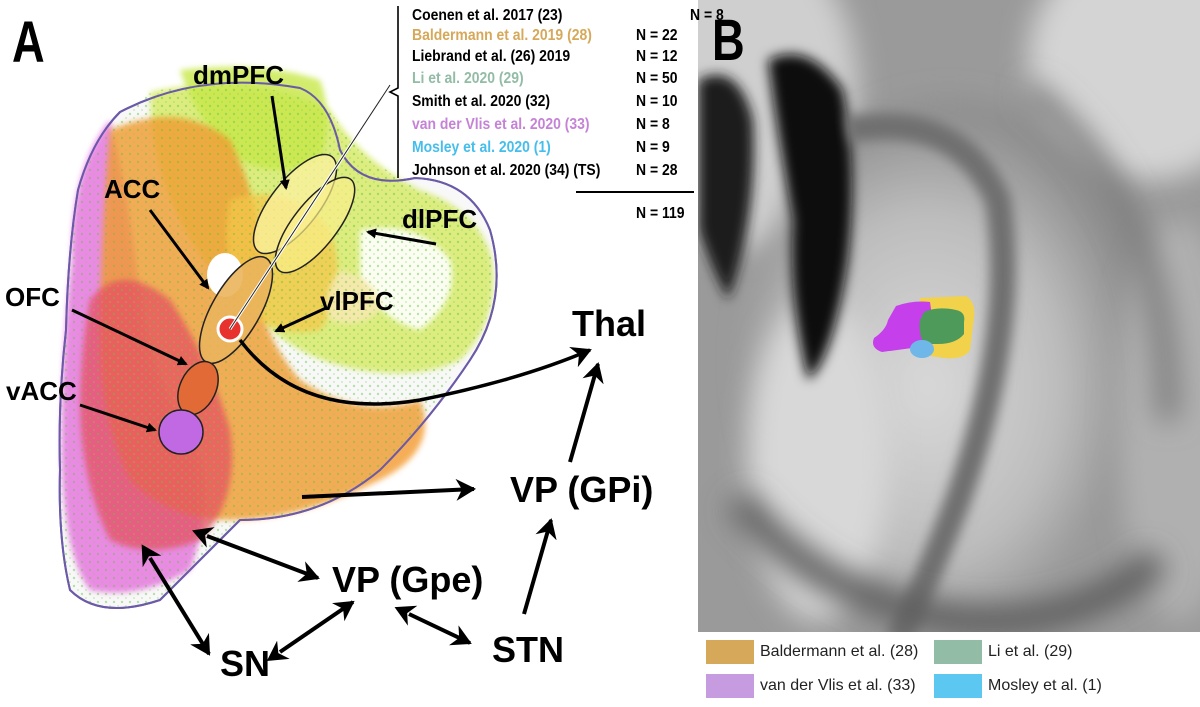  What do you see at coordinates (838, 685) in the screenshot?
I see `legend-label: van der Vlis et al. (33)` at bounding box center [838, 685].